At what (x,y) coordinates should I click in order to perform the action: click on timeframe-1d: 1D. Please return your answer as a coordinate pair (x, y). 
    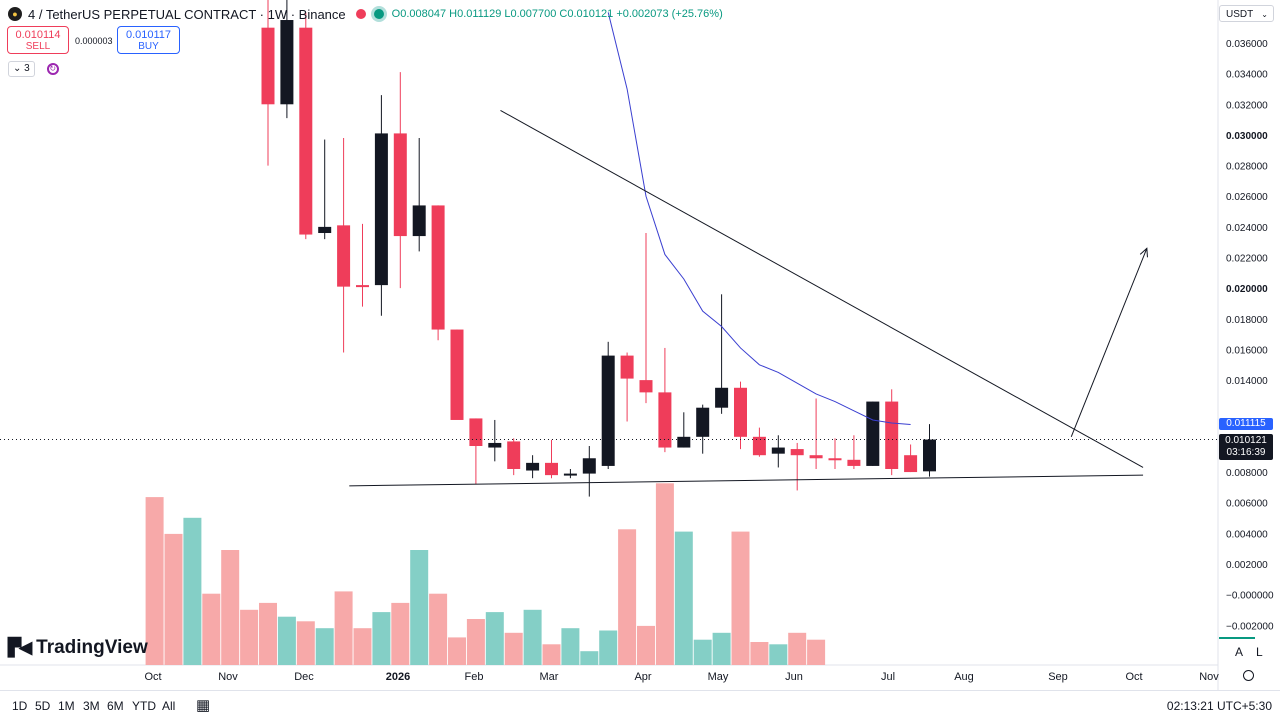
    Looking at the image, I should click on (20, 706).